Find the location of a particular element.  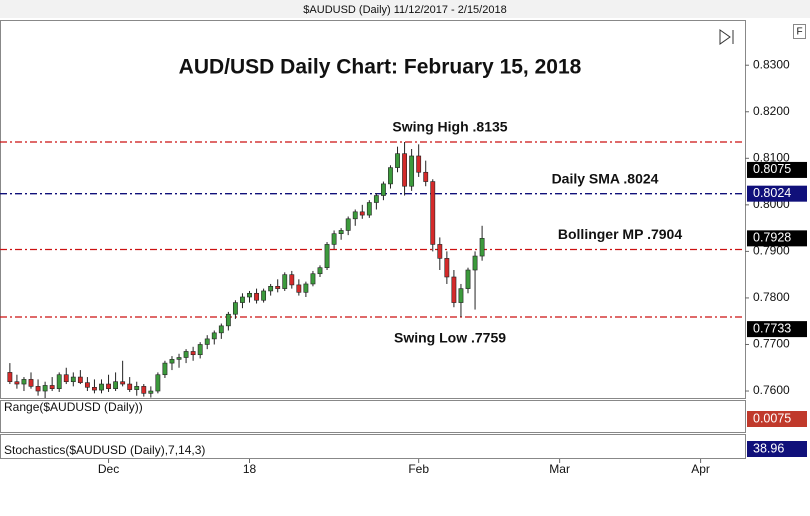

f-button-label: F is located at coordinates (799, 32).